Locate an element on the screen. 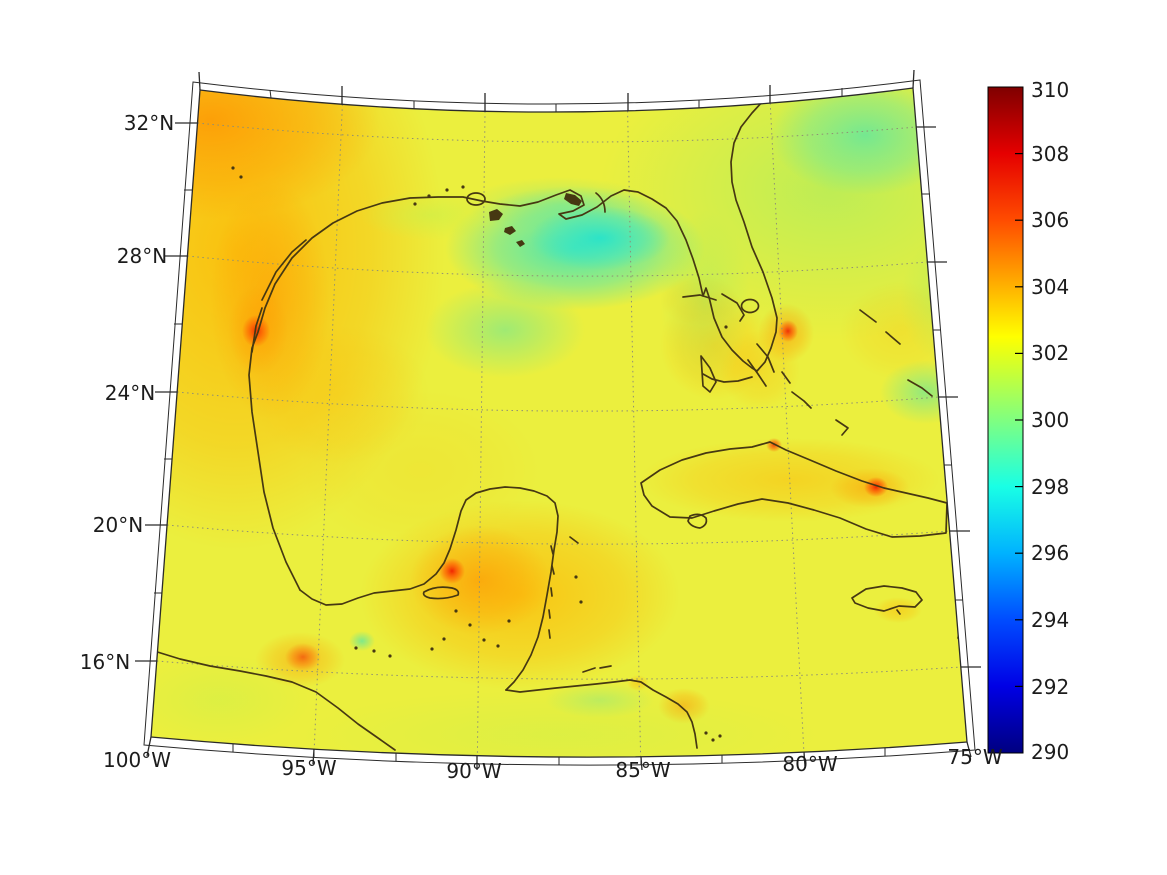 The image size is (1167, 875). coast-yucatan is located at coordinates (429, 588).